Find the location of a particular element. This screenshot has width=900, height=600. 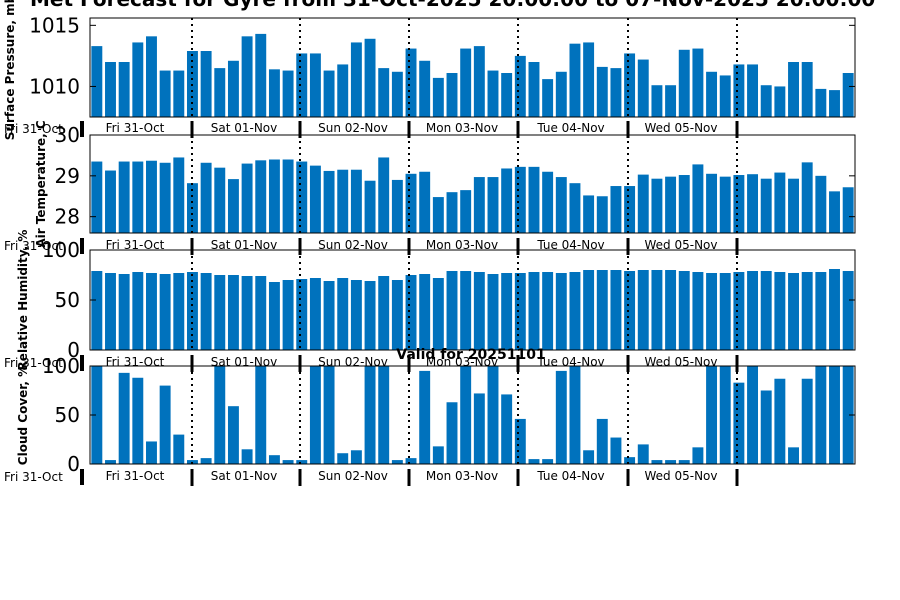

y-tick-label: 100 is located at coordinates (61, 366).